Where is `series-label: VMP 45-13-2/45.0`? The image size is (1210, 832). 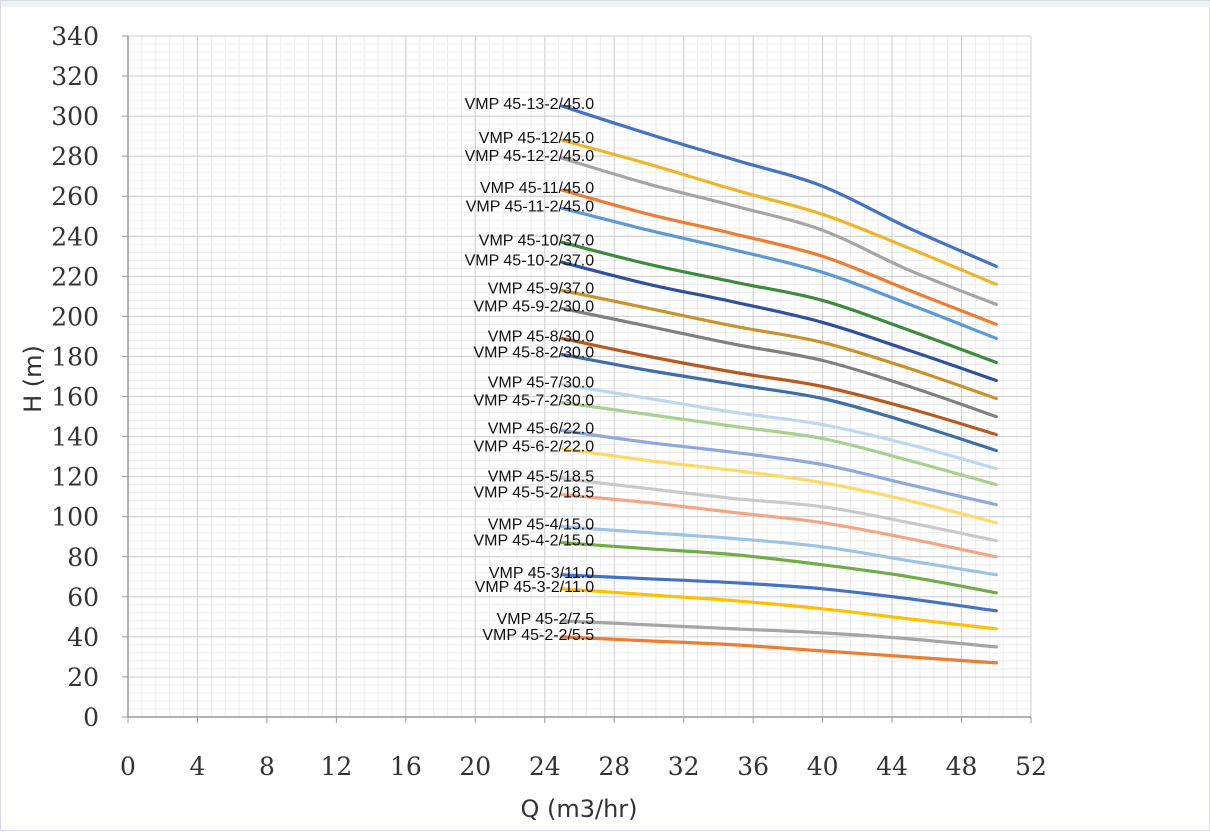 series-label: VMP 45-13-2/45.0 is located at coordinates (530, 104).